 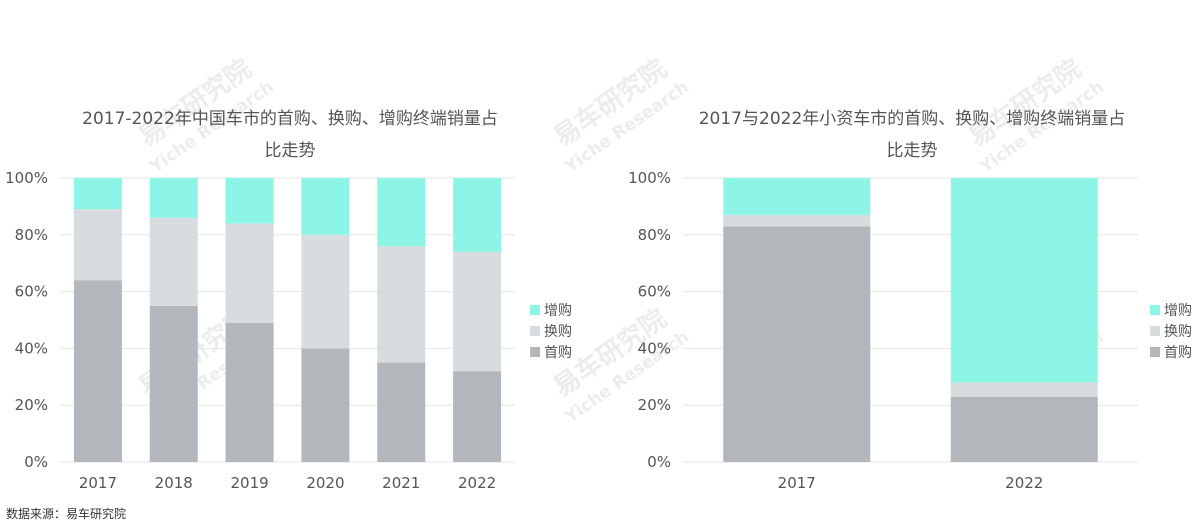 What do you see at coordinates (290, 119) in the screenshot?
I see `chart-title: 2017-2022年中国车市的首购、换购、增购终端销量占` at bounding box center [290, 119].